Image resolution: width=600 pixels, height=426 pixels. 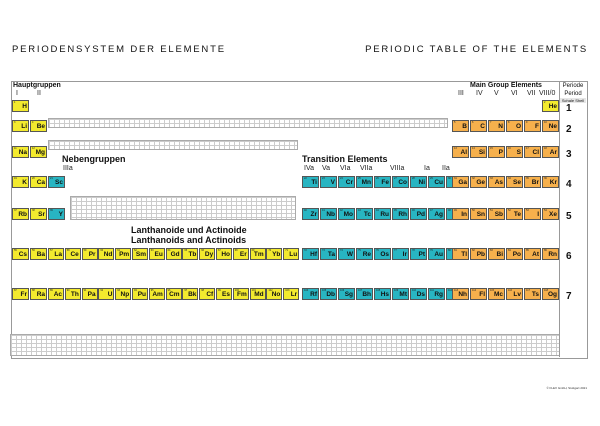 I want to click on element-zr: 40 Zr, so click(x=310, y=214).